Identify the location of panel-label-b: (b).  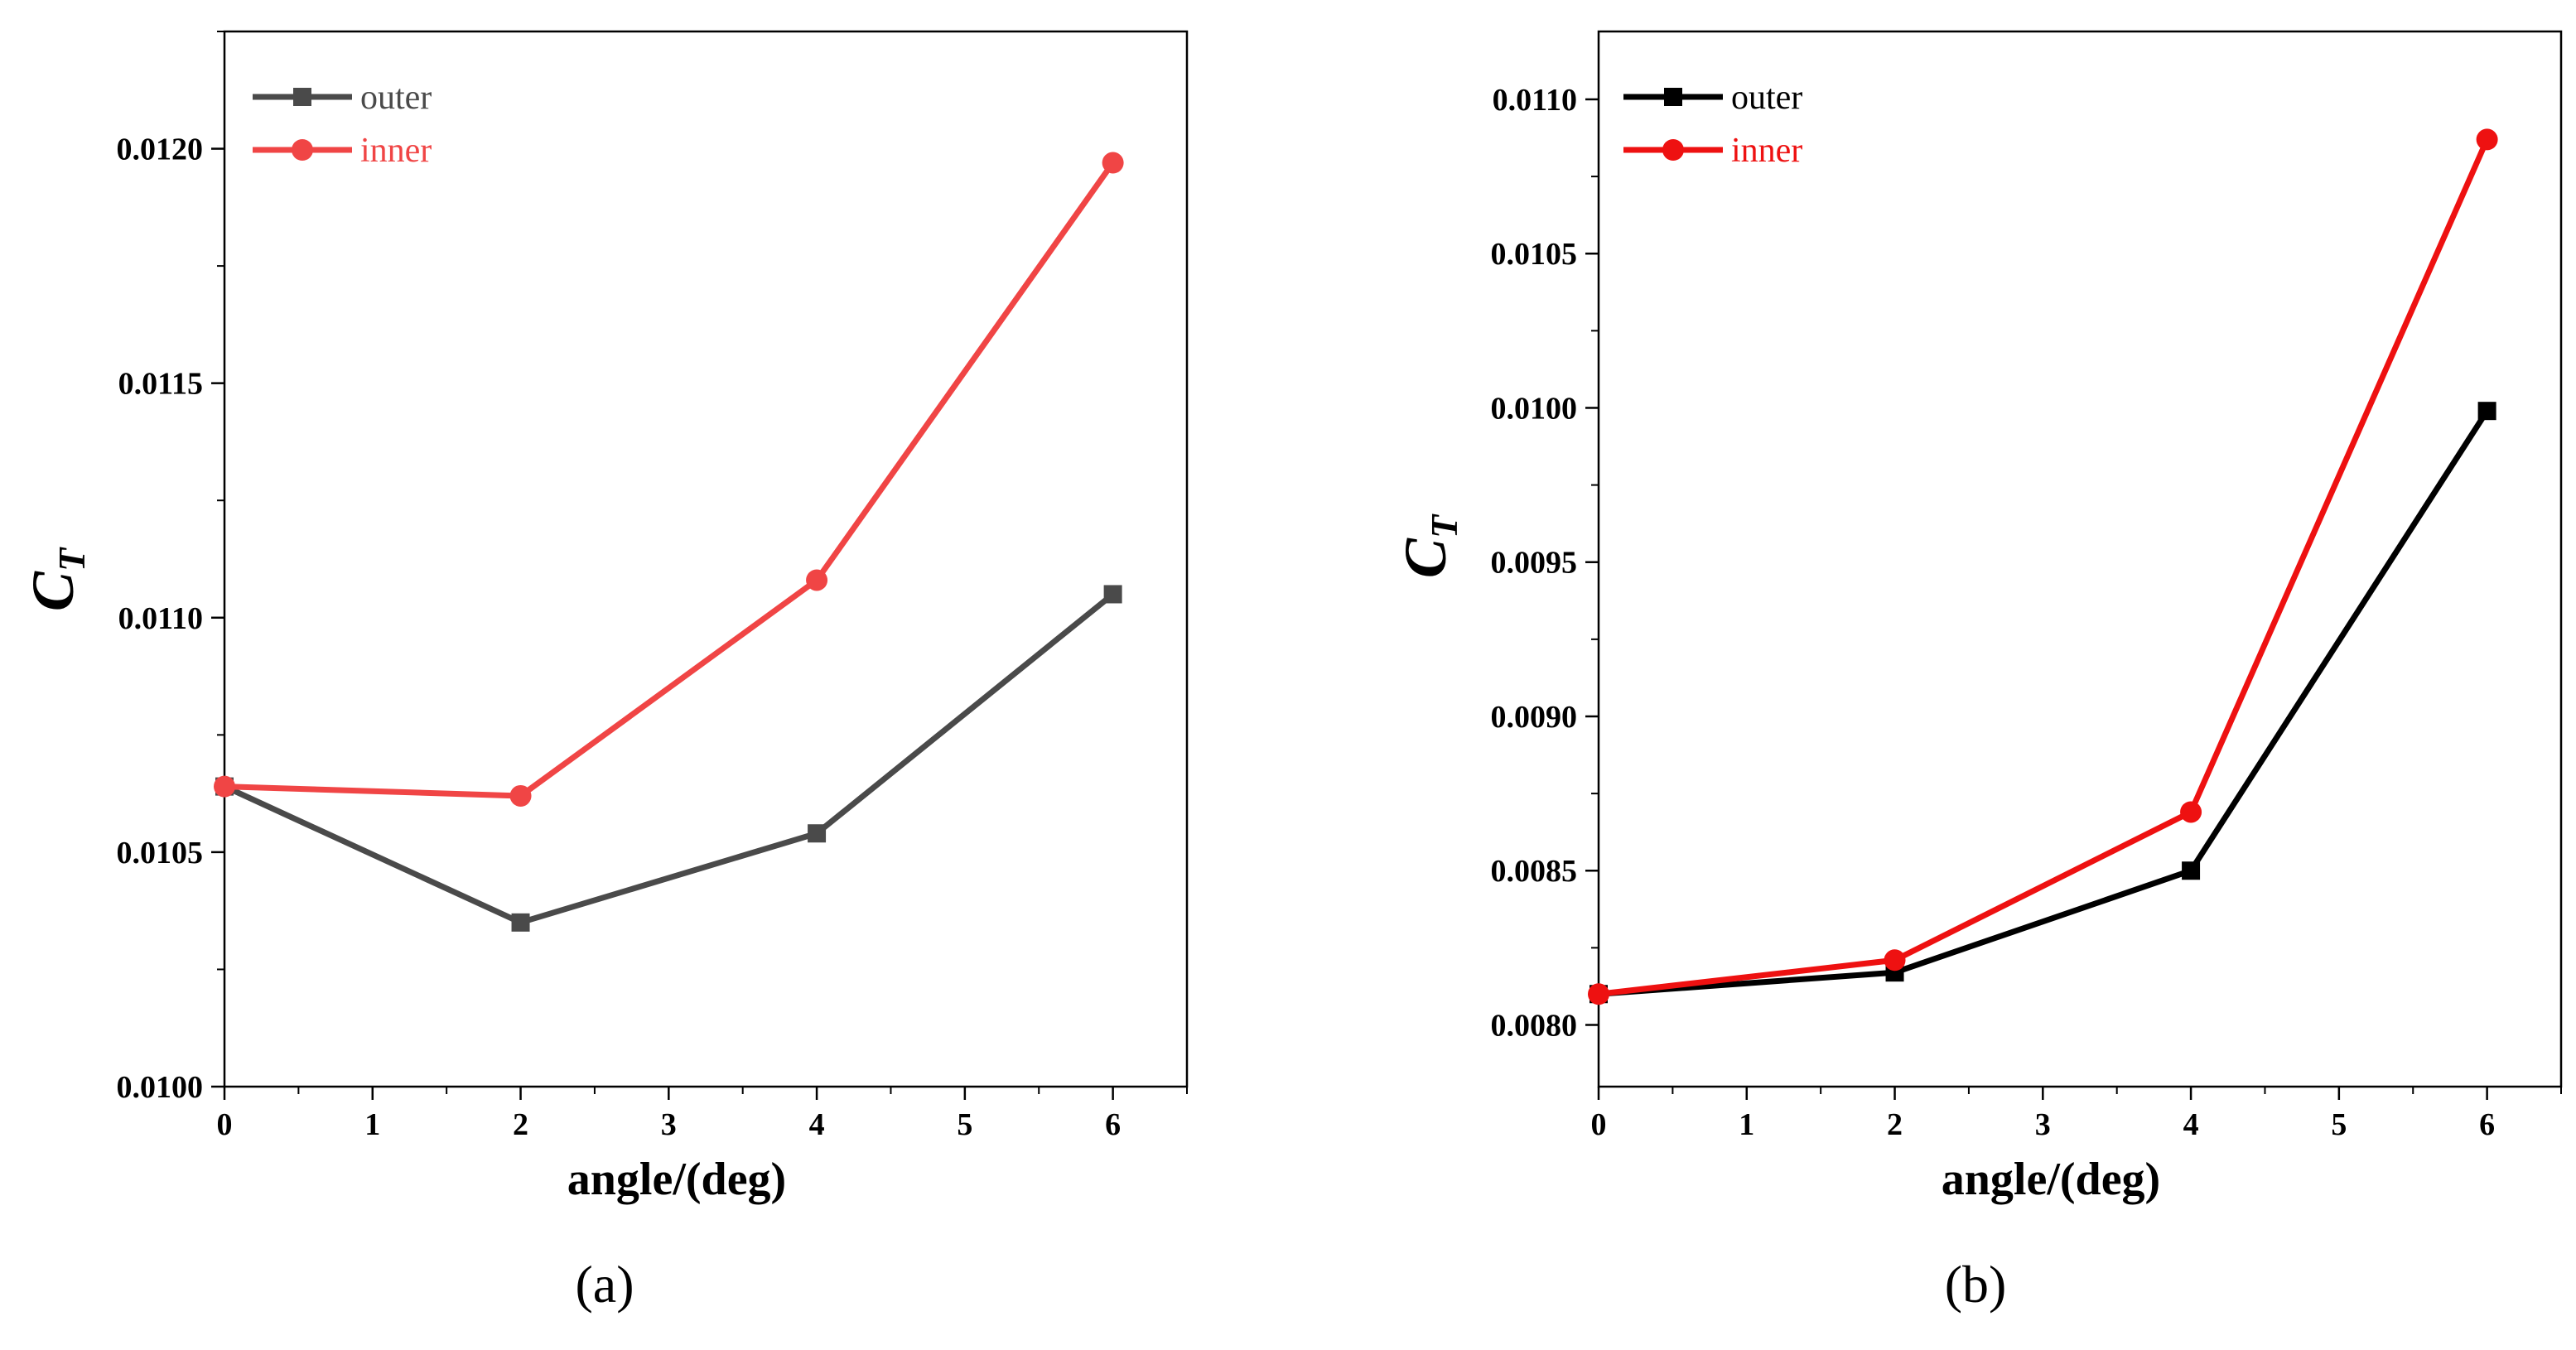
(1976, 1284).